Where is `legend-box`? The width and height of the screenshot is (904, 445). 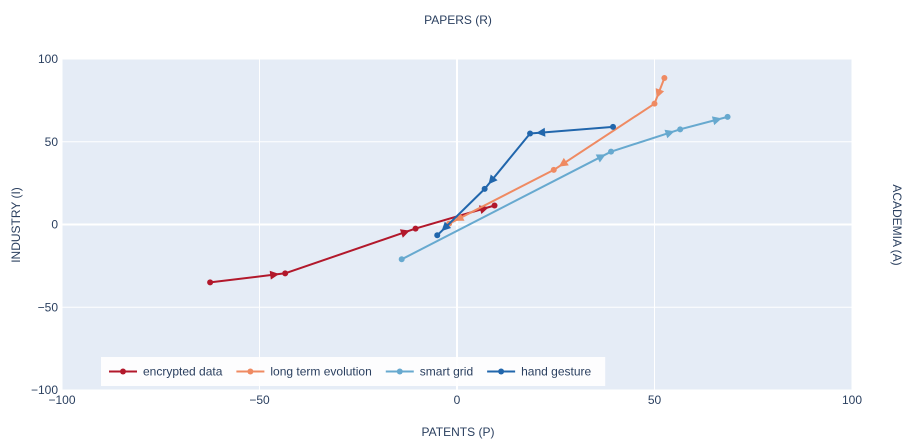
legend-box is located at coordinates (353, 371).